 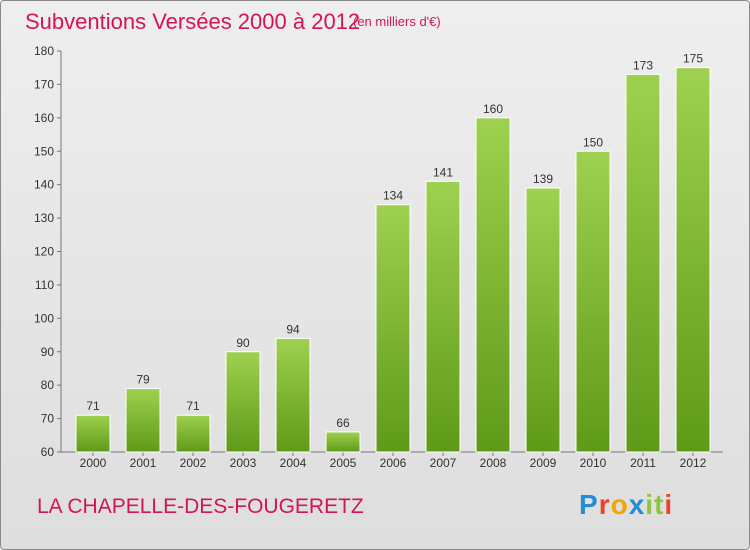 What do you see at coordinates (493, 463) in the screenshot?
I see `x-tick-label-2008: 2008` at bounding box center [493, 463].